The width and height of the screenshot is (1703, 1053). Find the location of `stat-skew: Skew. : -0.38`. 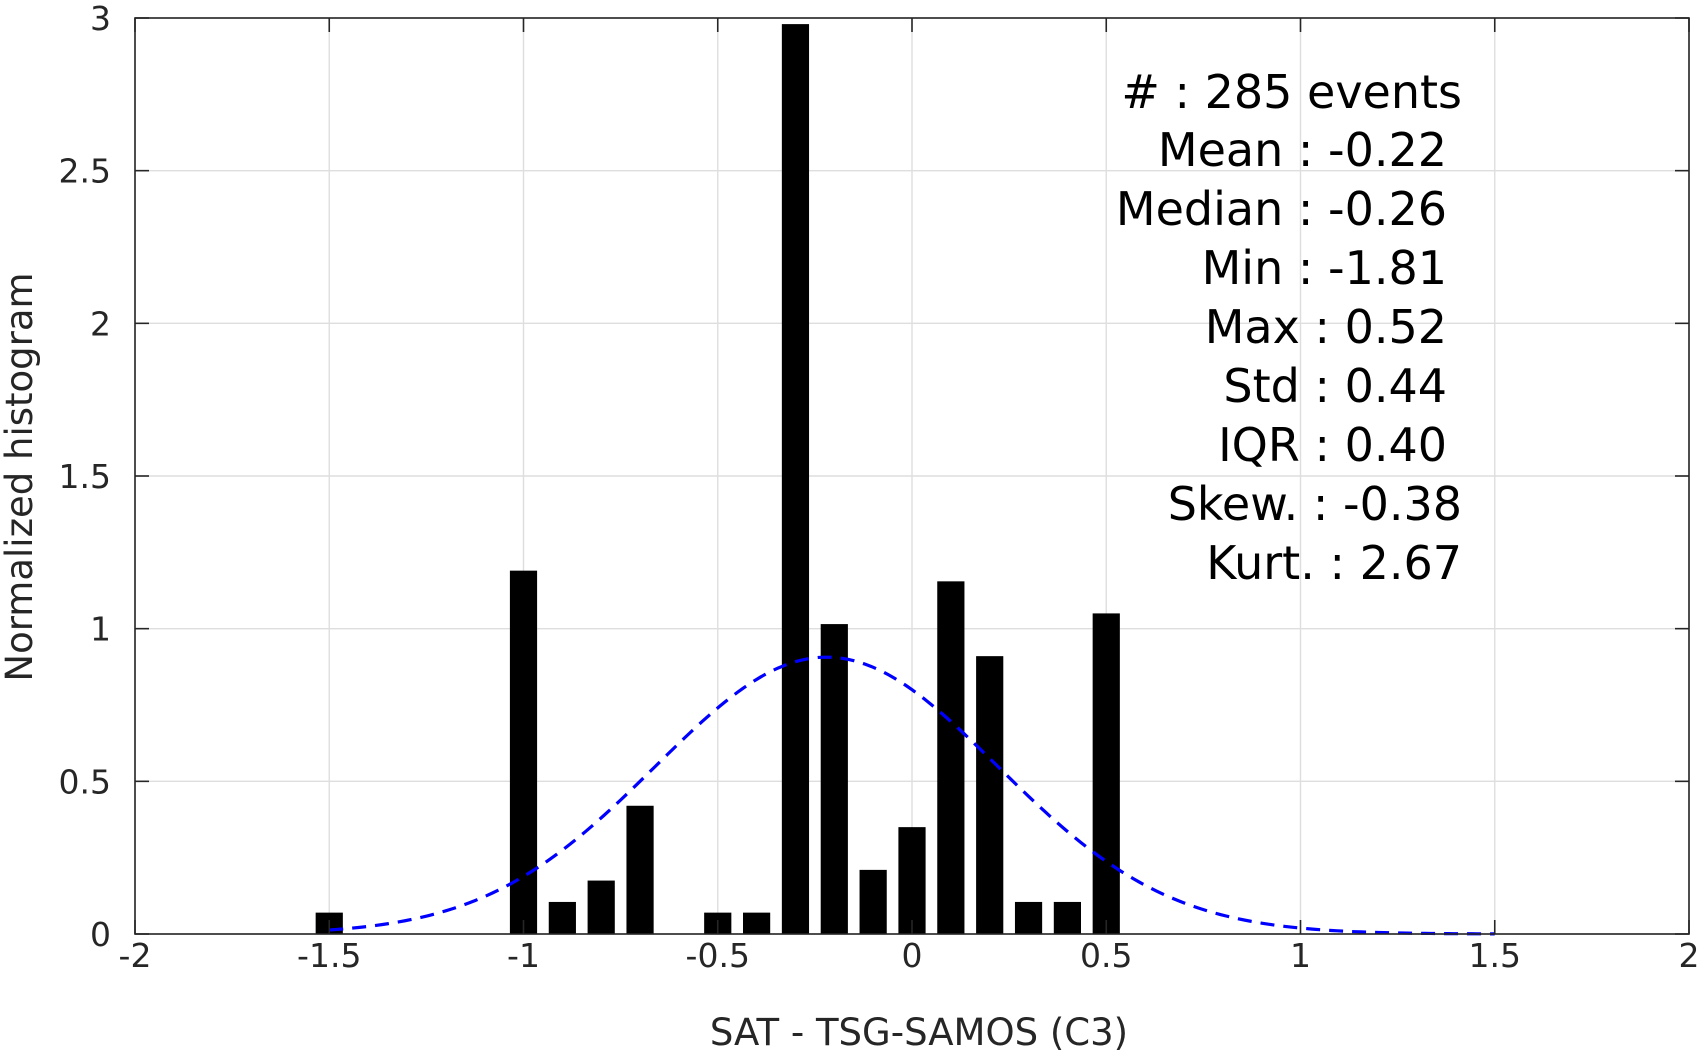

stat-skew: Skew. : -0.38 is located at coordinates (1315, 504).